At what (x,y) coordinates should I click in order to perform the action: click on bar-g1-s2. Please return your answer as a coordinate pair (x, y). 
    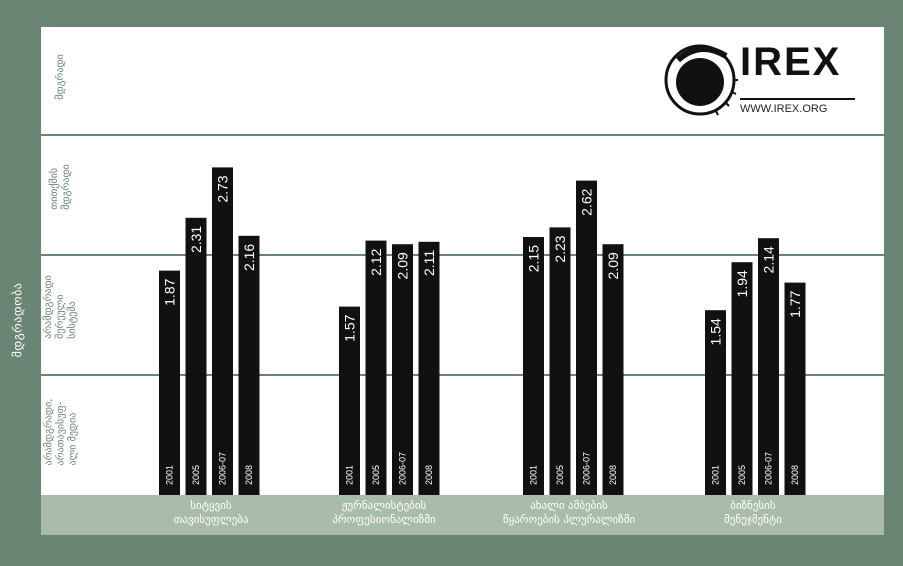
    Looking at the image, I should click on (402, 369).